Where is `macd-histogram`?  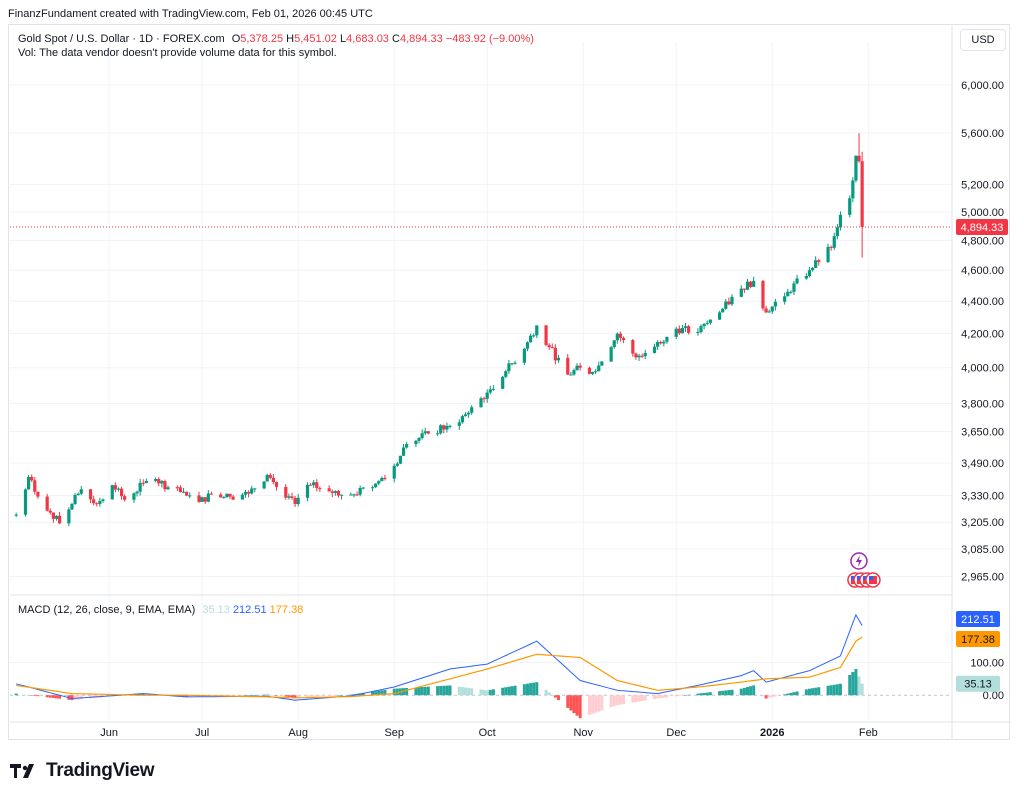 macd-histogram is located at coordinates (439, 694).